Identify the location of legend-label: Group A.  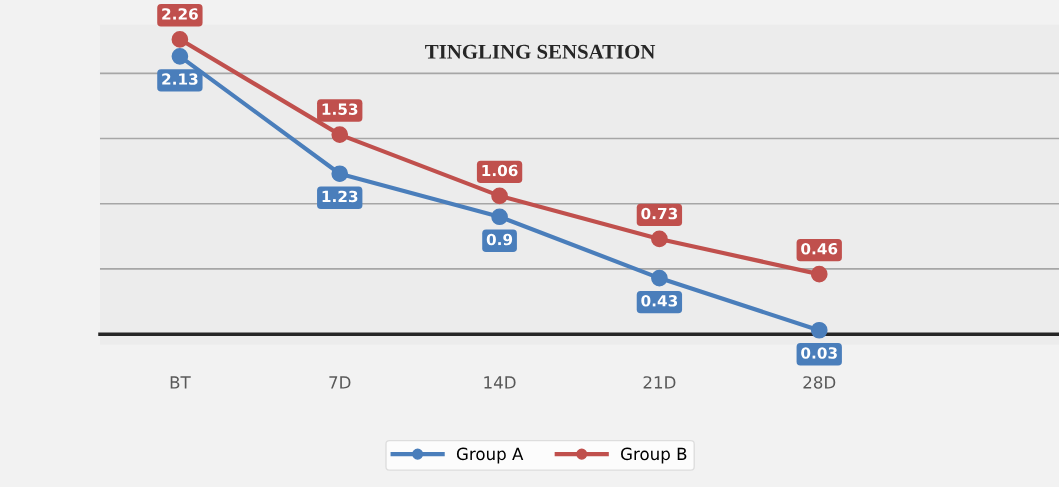
(490, 455).